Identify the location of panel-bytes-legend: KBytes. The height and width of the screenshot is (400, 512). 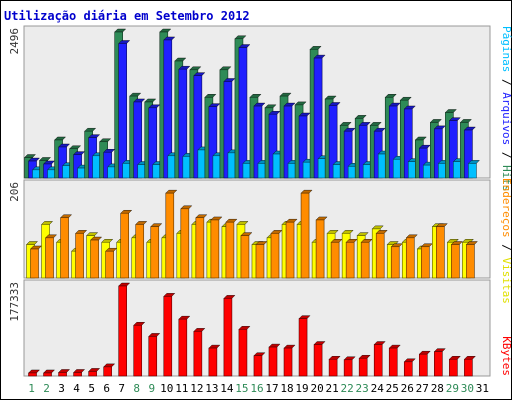
(506, 356).